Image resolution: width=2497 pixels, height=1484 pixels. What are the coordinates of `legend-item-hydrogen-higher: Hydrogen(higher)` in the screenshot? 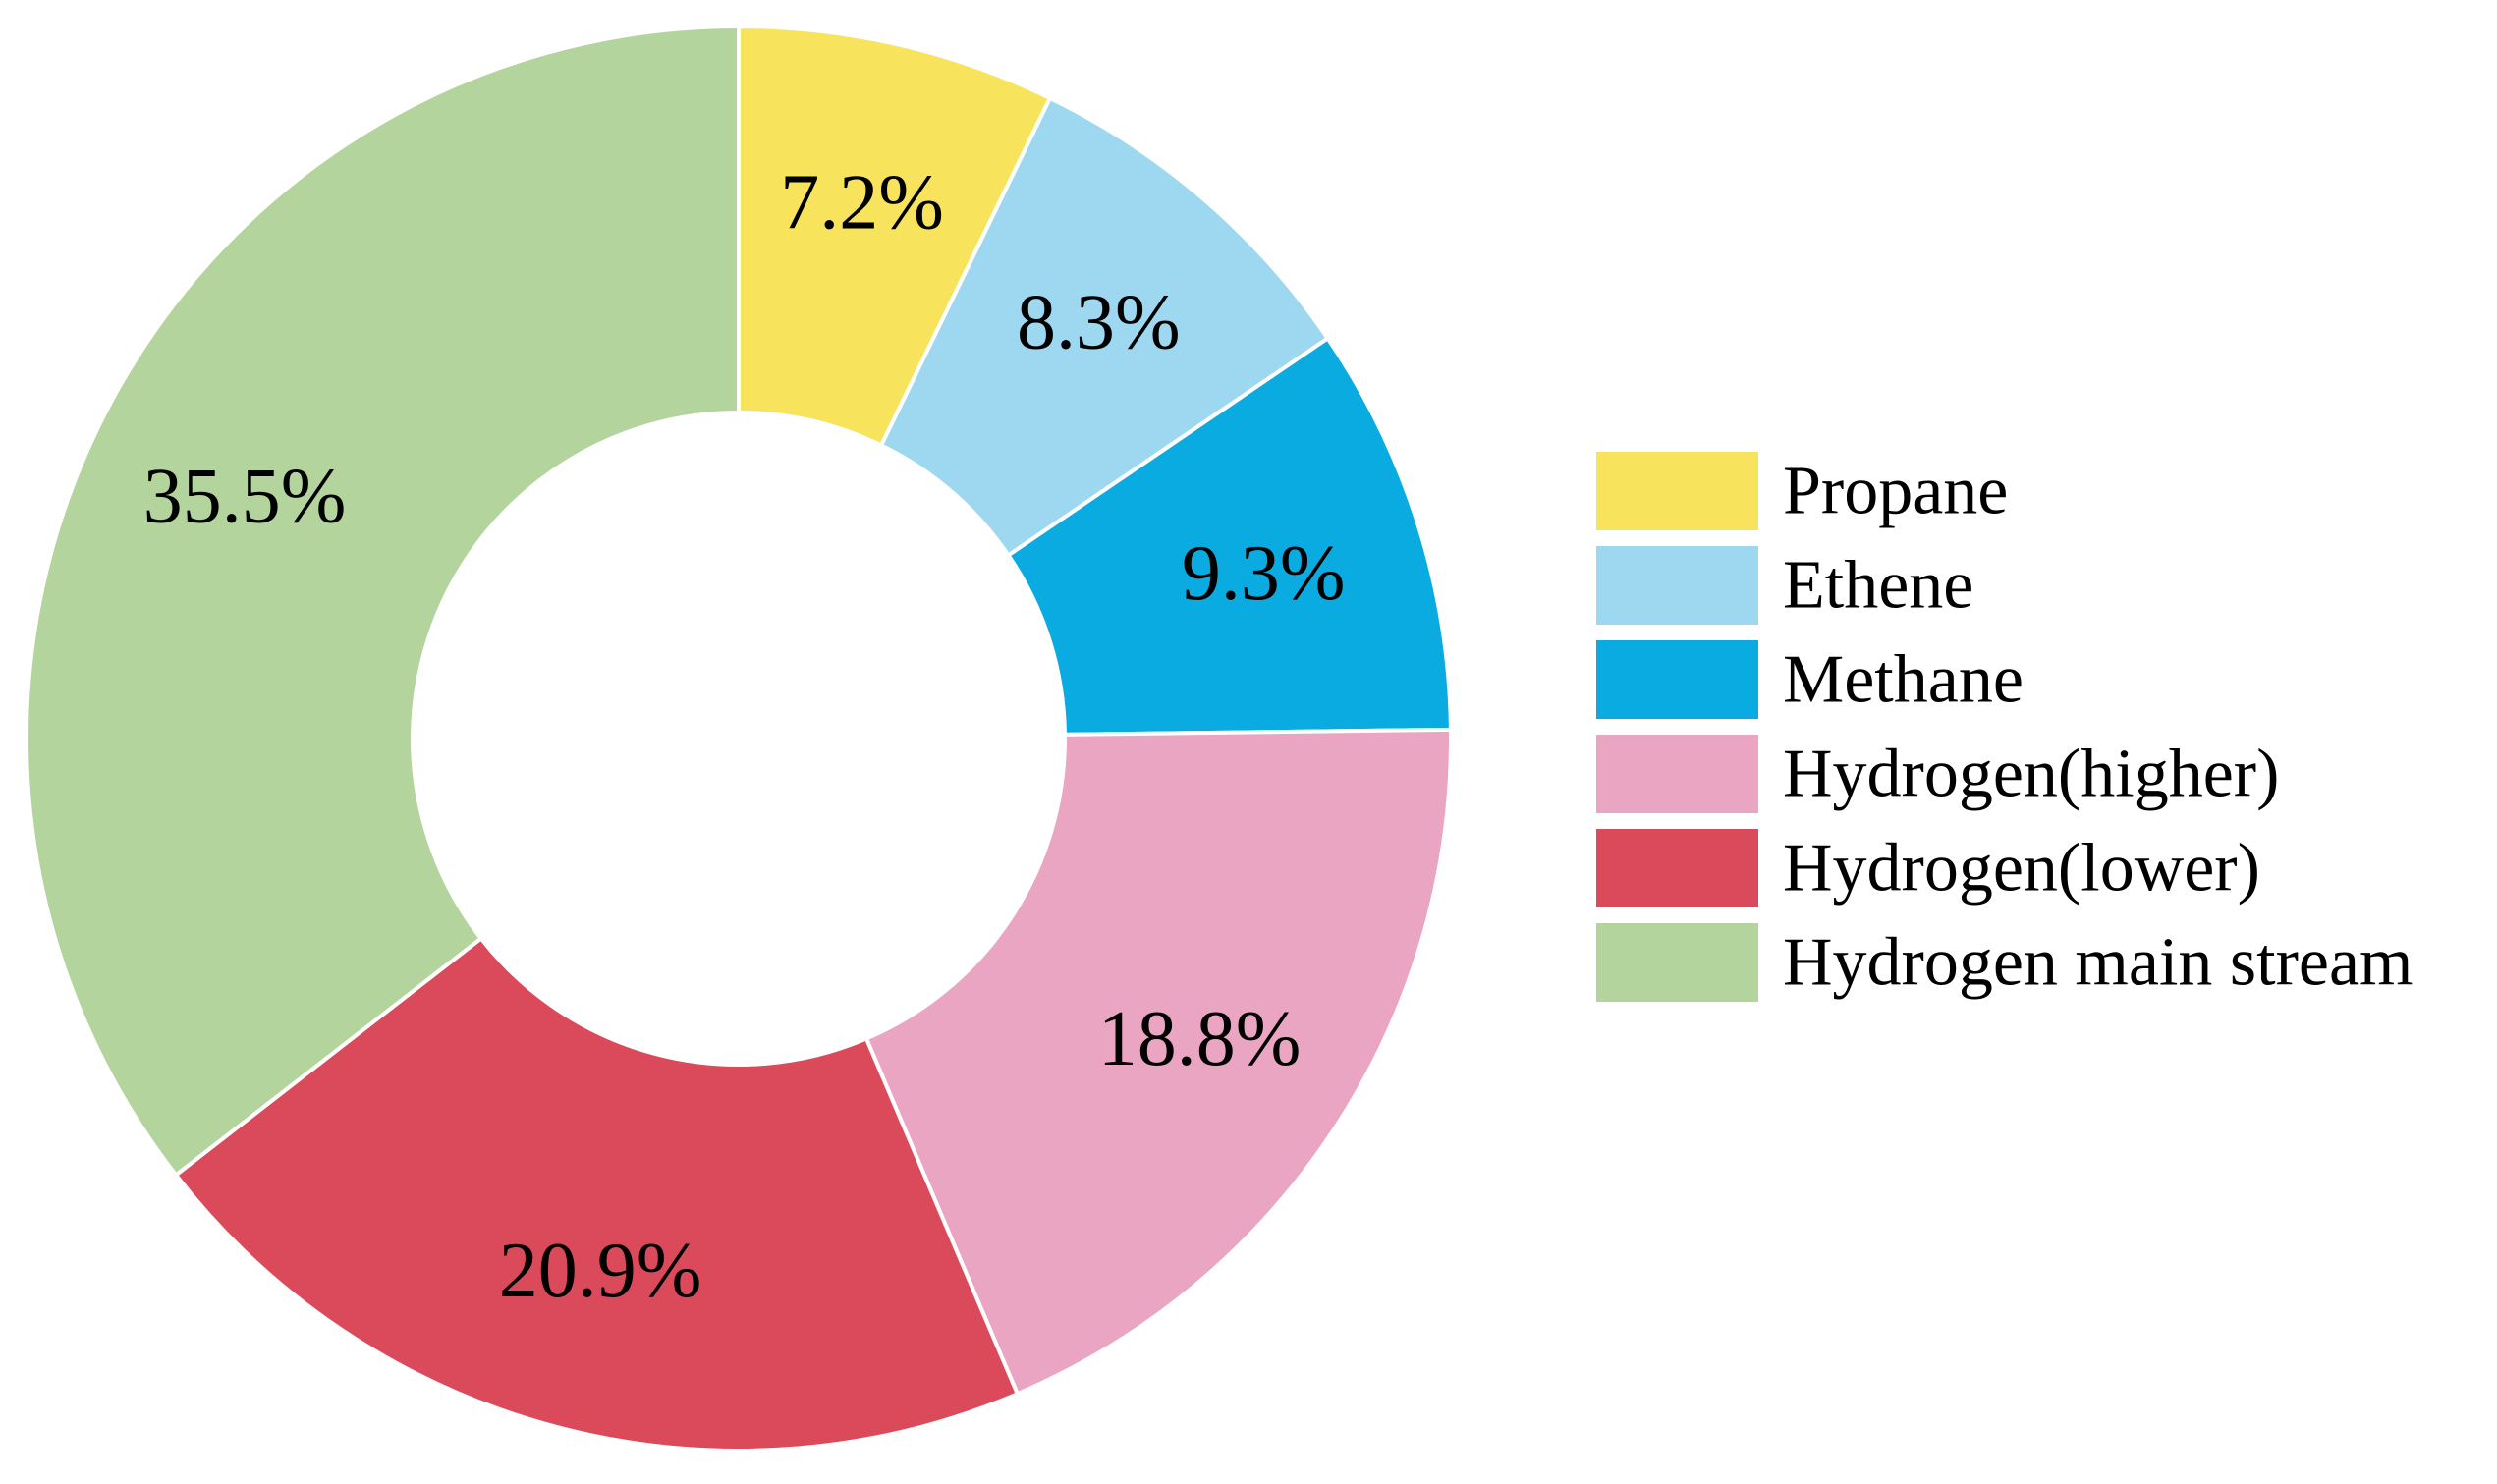 It's located at (1937, 774).